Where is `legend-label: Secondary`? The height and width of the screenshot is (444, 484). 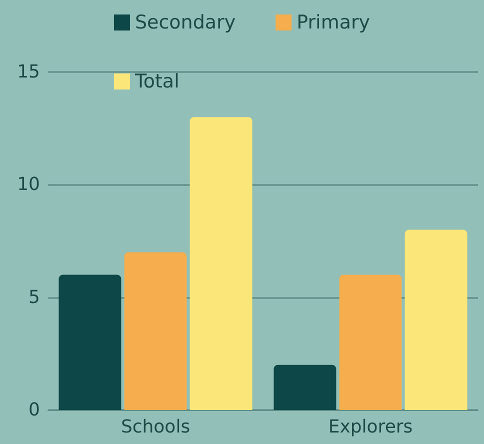
legend-label: Secondary is located at coordinates (185, 23).